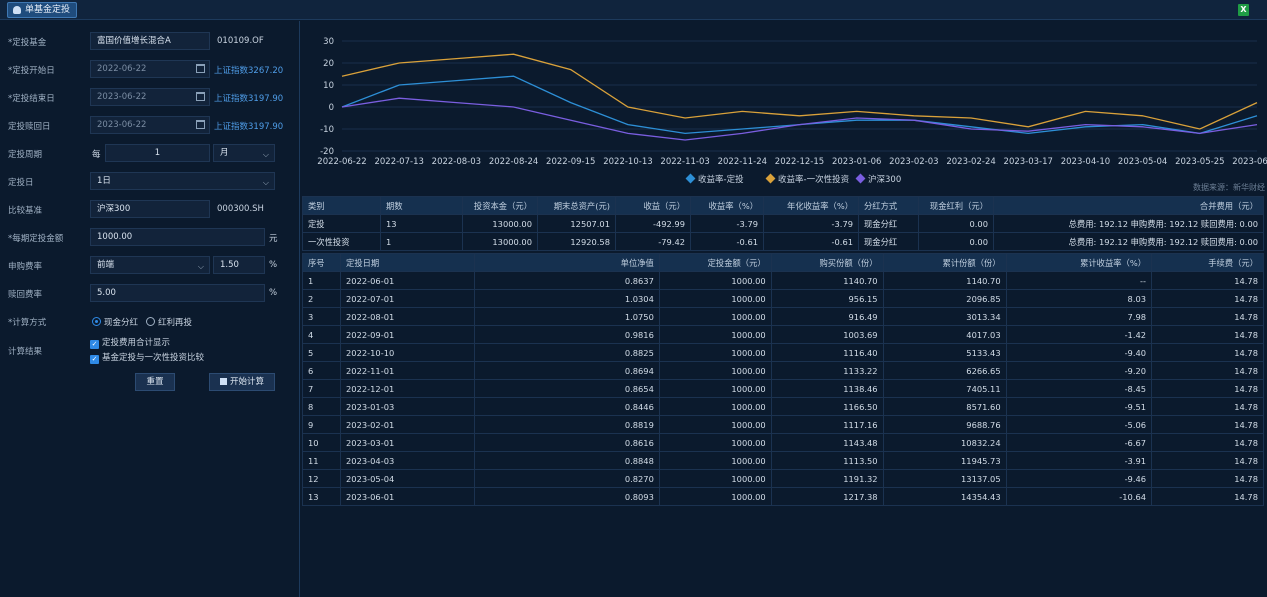 The image size is (1267, 597). What do you see at coordinates (150, 209) in the screenshot?
I see `benchmark-input: 沪深300` at bounding box center [150, 209].